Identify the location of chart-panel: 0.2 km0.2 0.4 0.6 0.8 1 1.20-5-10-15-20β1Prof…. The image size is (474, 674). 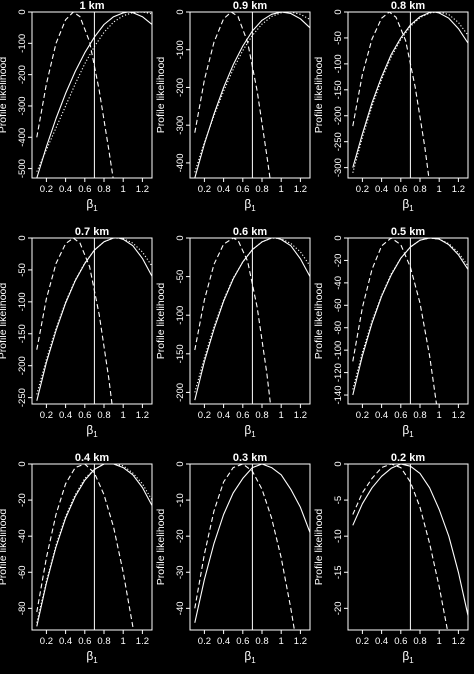
(391, 558).